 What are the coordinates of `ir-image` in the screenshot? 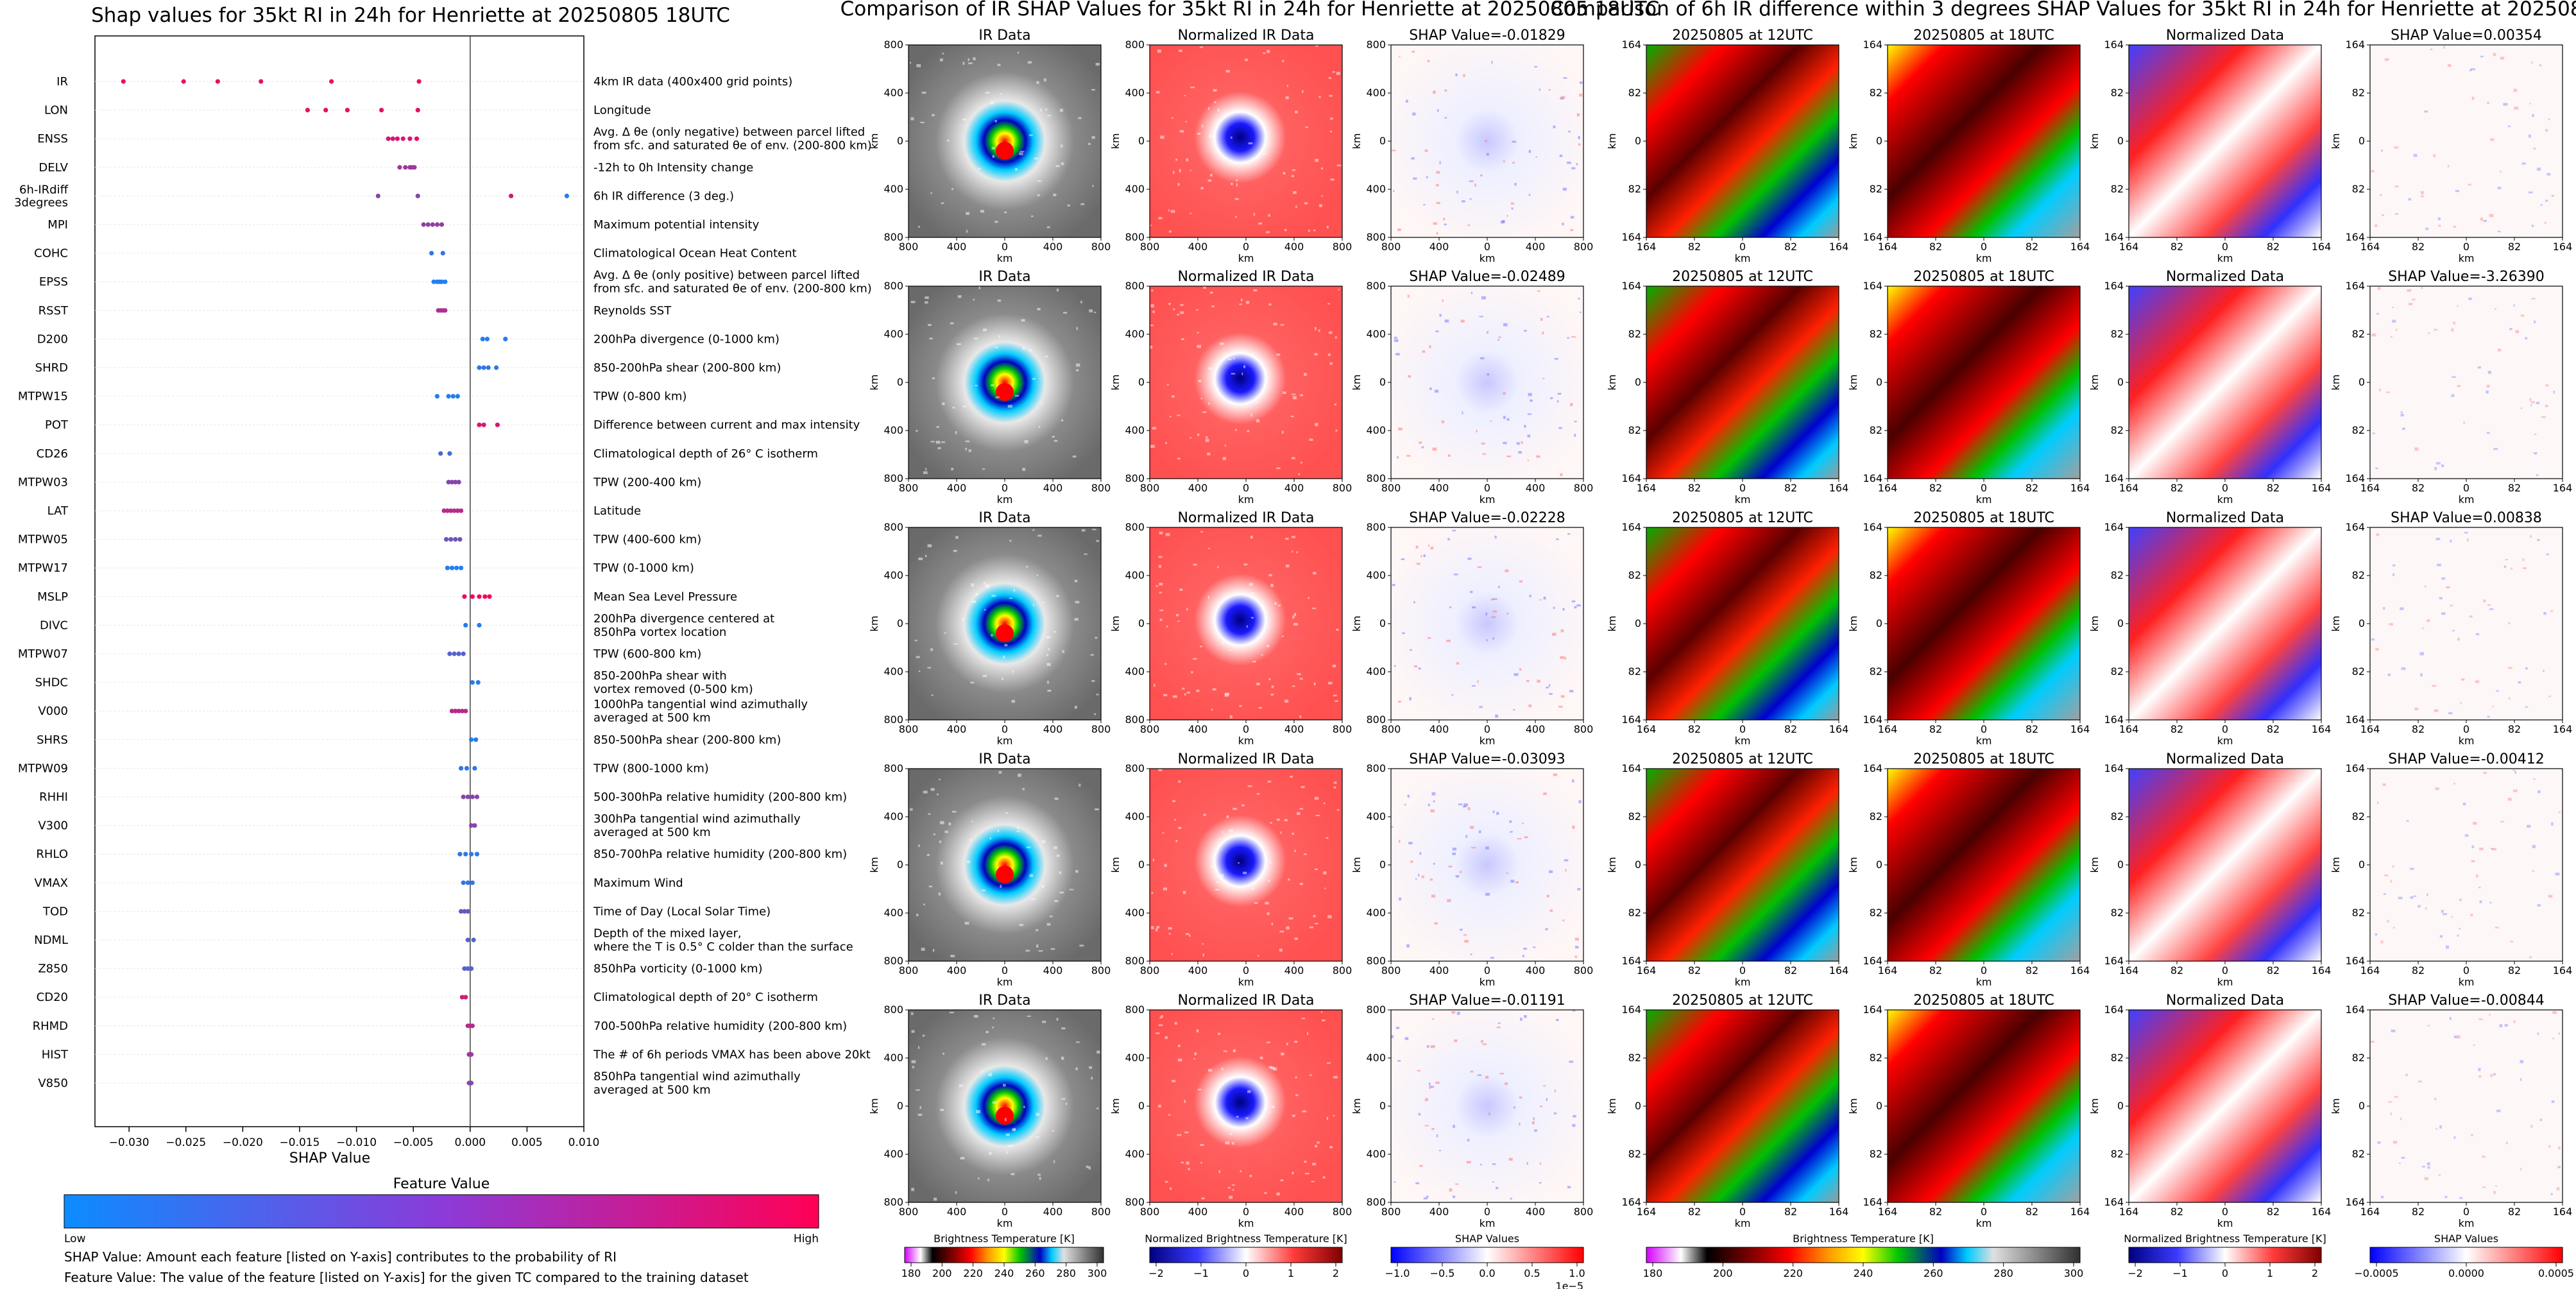 It's located at (1005, 1106).